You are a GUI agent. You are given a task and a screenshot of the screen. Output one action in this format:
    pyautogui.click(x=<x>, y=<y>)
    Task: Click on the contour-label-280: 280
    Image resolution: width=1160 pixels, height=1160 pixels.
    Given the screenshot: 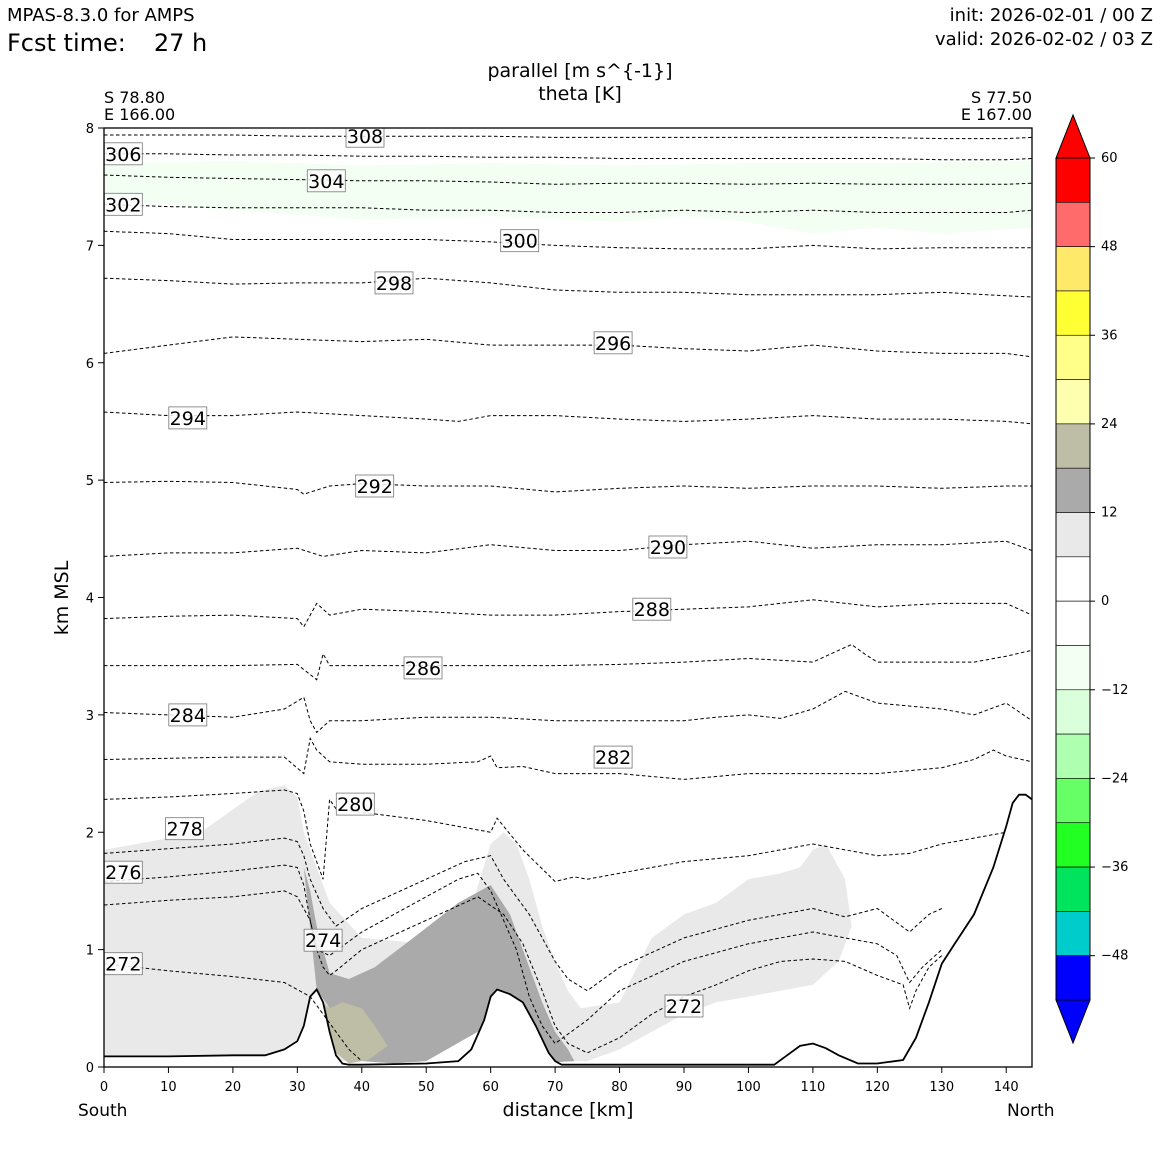 What is the action you would take?
    pyautogui.click(x=355, y=804)
    